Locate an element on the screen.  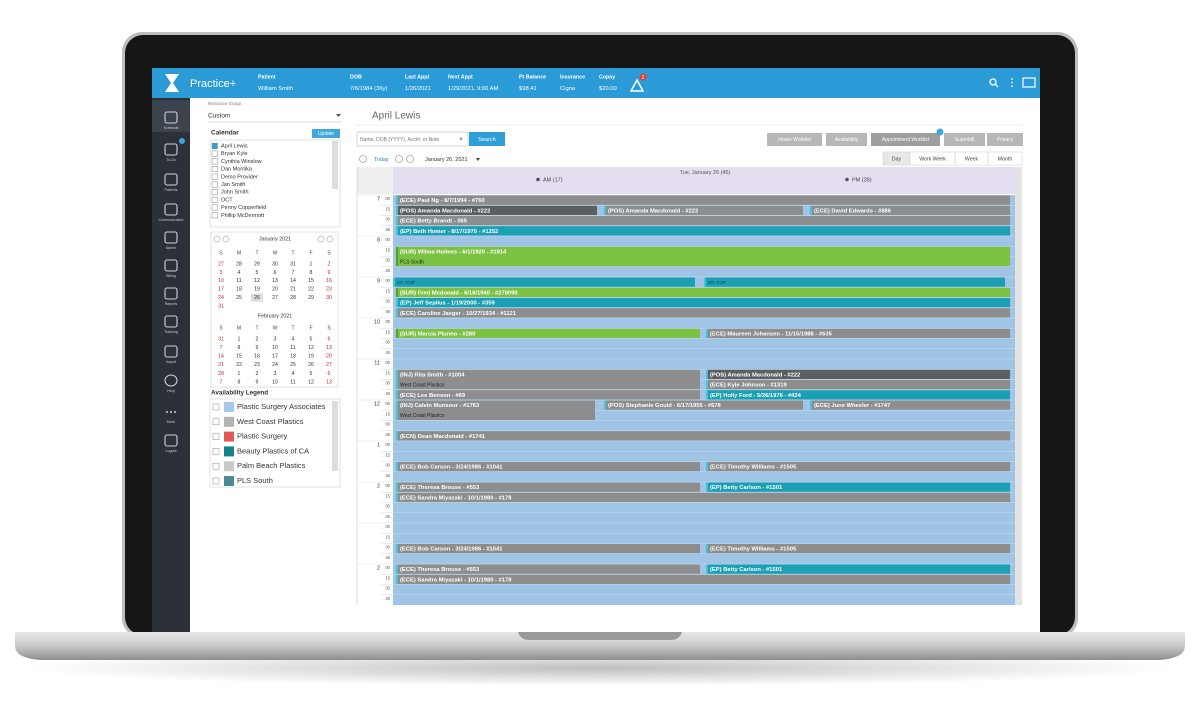
provider-name: Bryan Kyle is located at coordinates (234, 154).